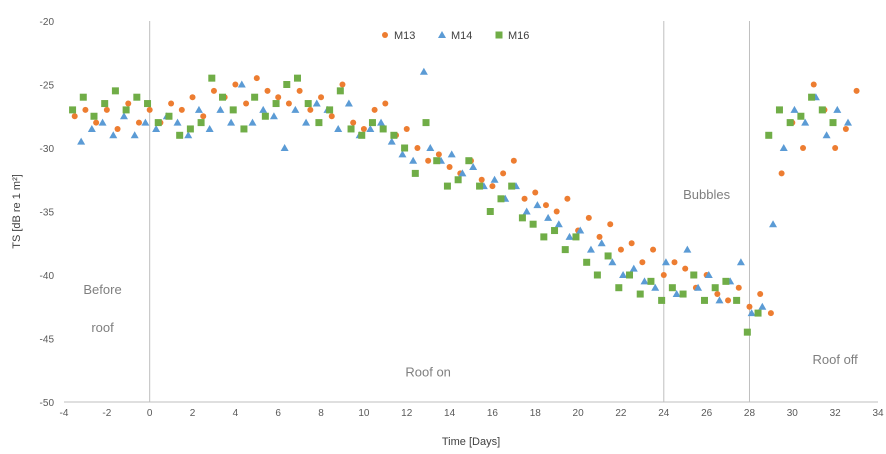  What do you see at coordinates (579, 413) in the screenshot?
I see `x-tick-label: 20` at bounding box center [579, 413].